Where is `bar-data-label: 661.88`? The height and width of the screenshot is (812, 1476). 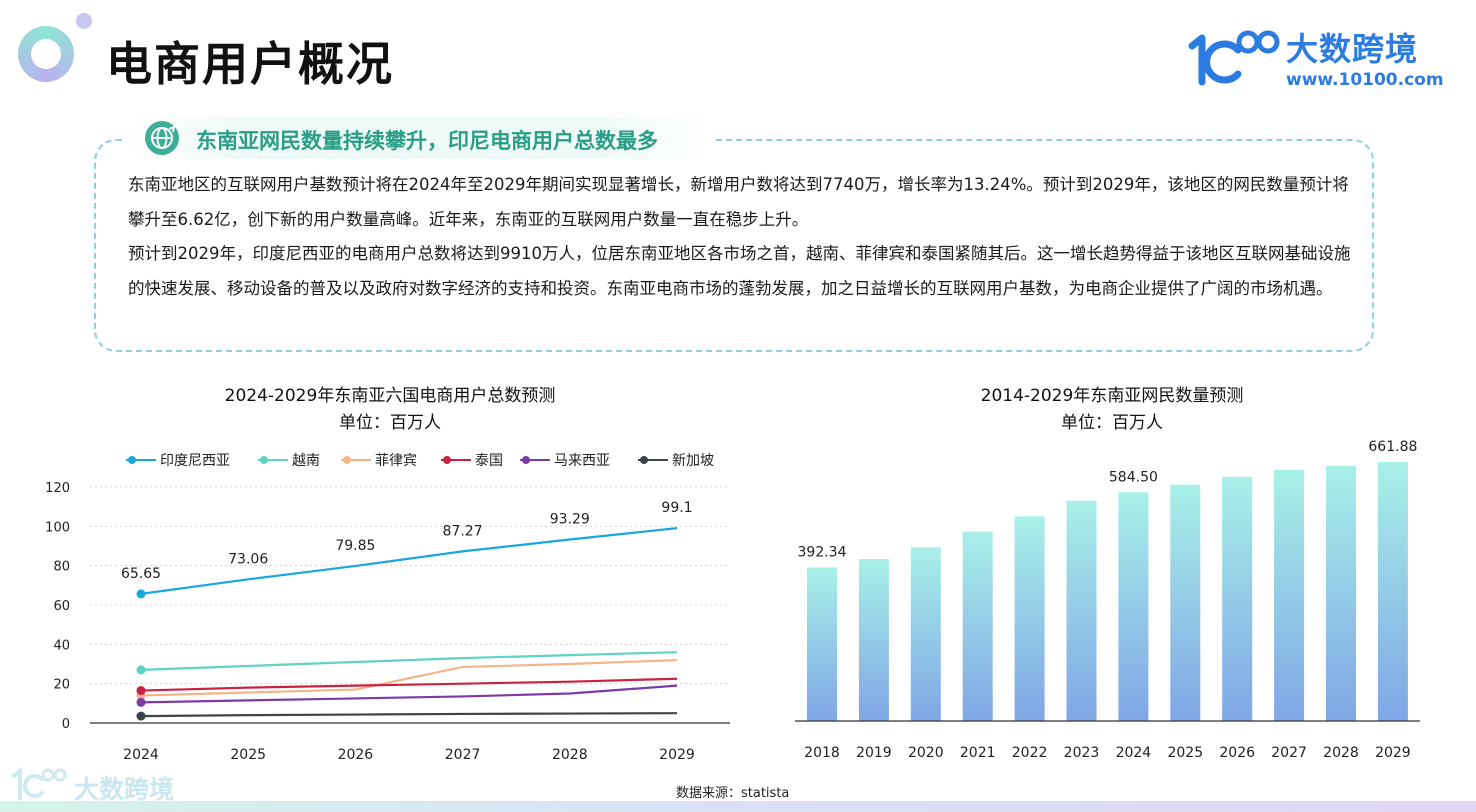 bar-data-label: 661.88 is located at coordinates (1392, 447).